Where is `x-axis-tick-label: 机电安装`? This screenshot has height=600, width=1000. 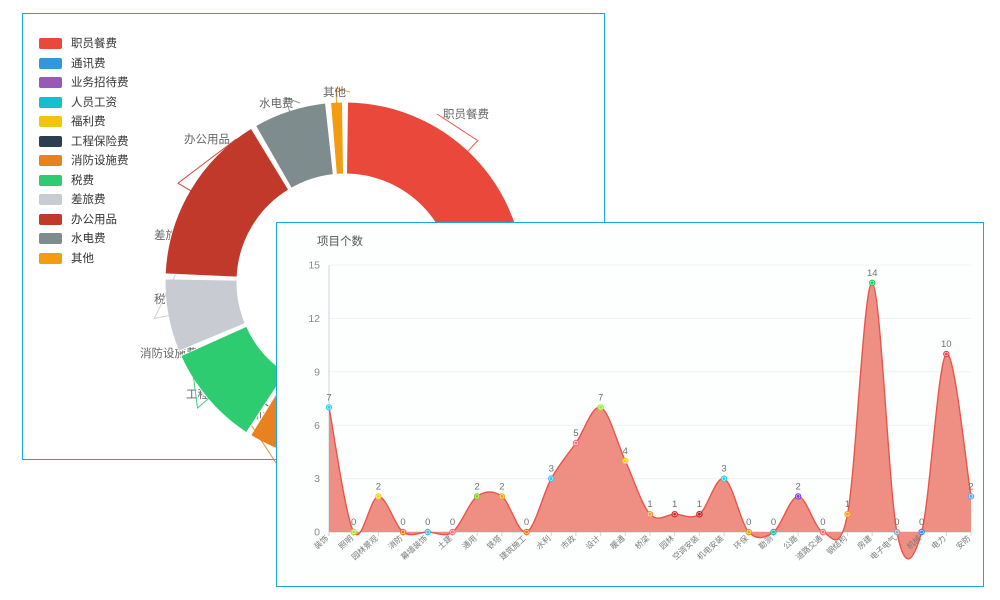 x-axis-tick-label: 机电安装 is located at coordinates (710, 547).